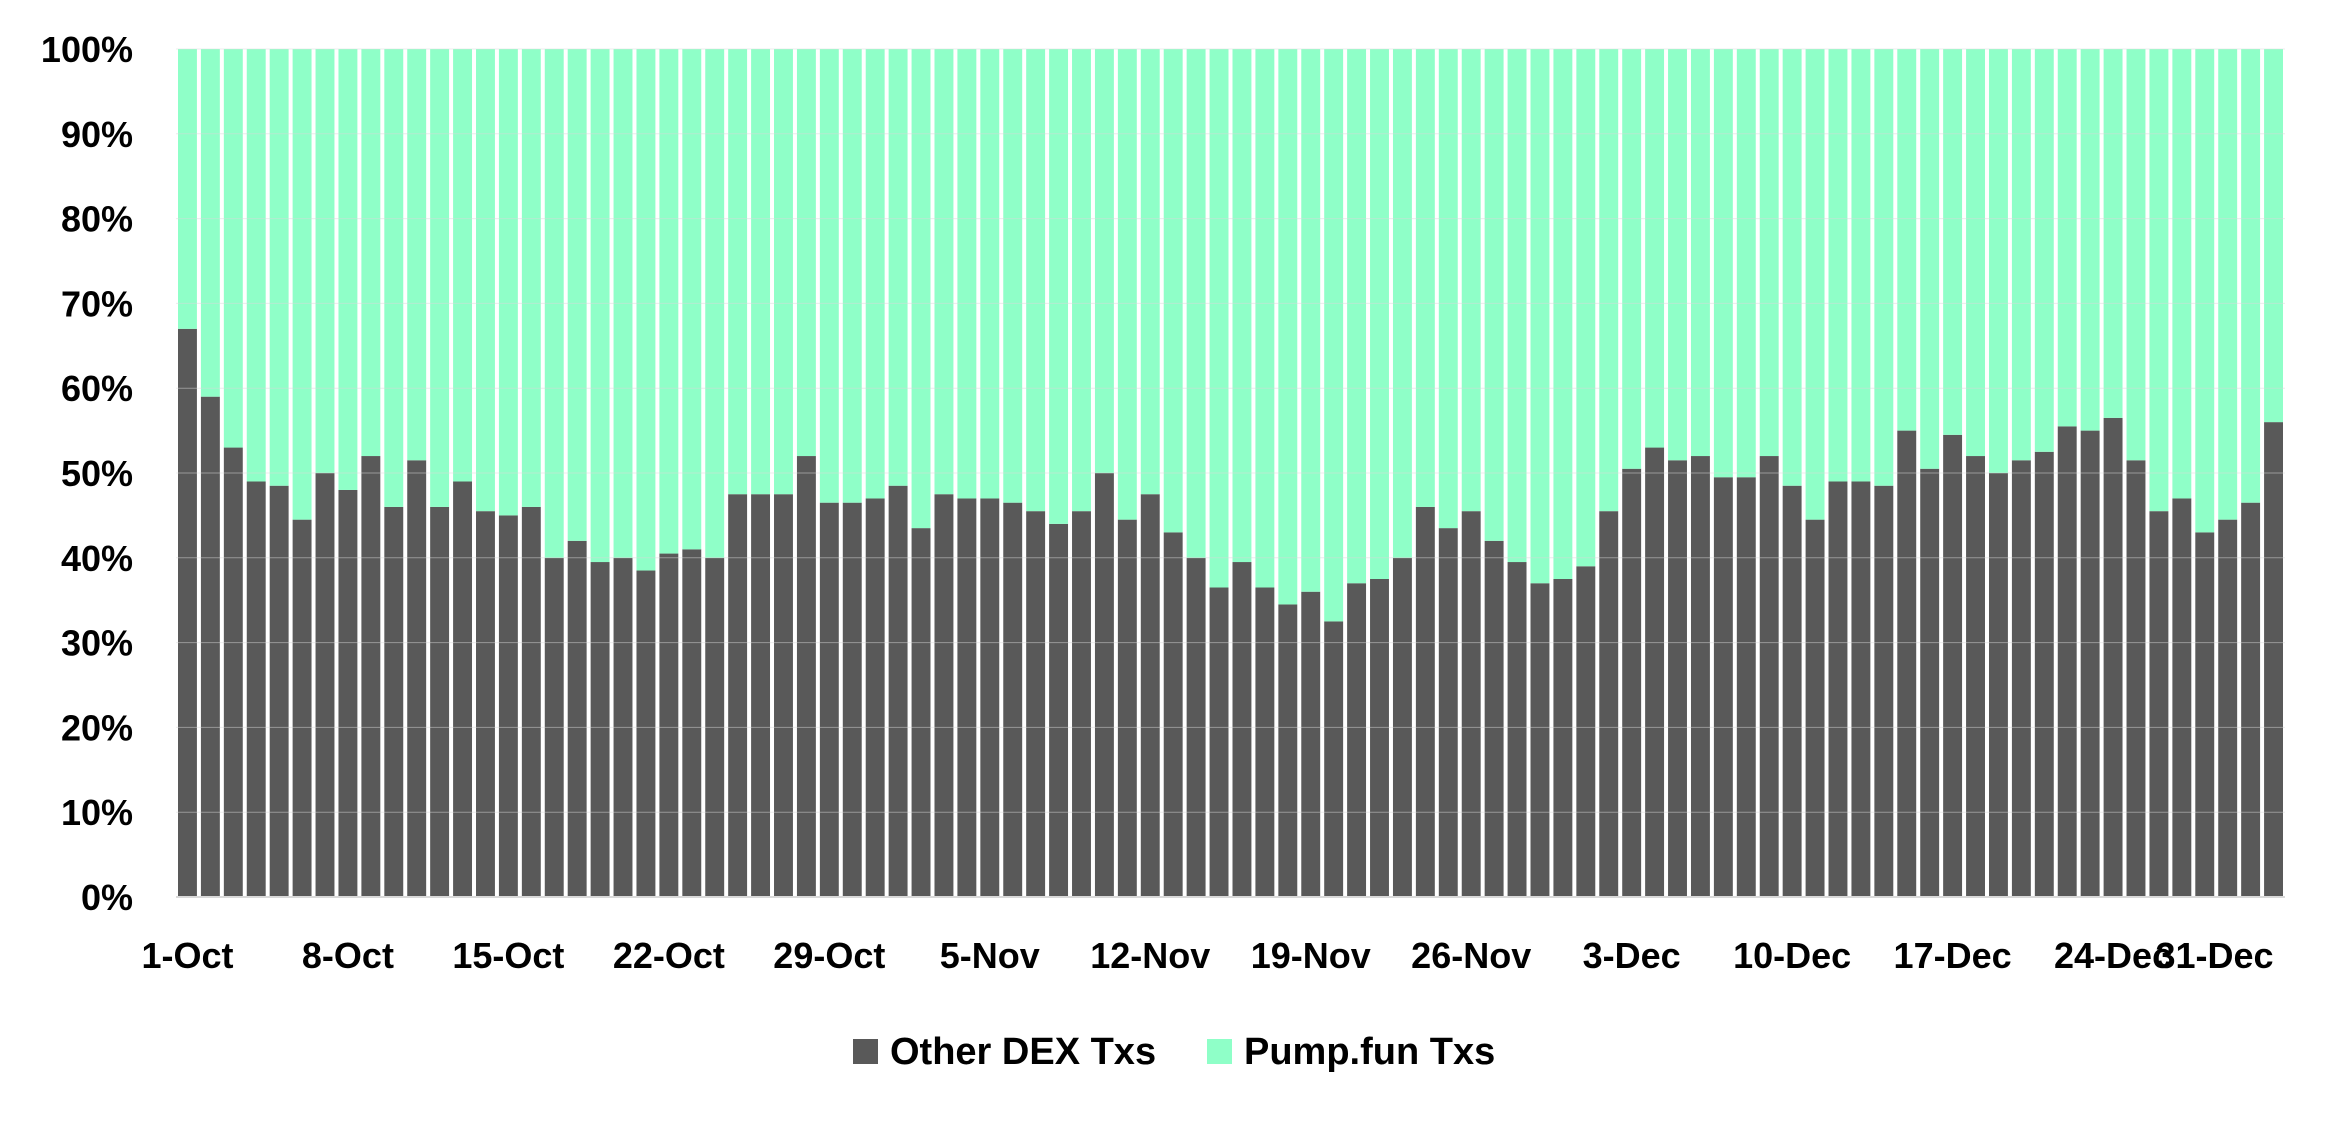  Describe the element at coordinates (1471, 955) in the screenshot. I see `x-tick-label: 26-Nov` at that location.